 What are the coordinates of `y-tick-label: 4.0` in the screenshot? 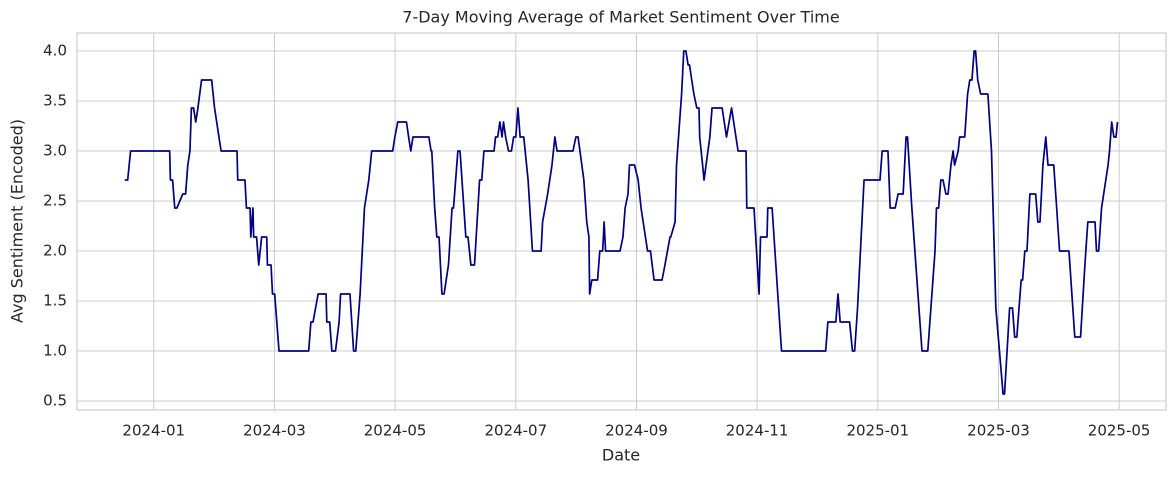 It's located at (55, 51).